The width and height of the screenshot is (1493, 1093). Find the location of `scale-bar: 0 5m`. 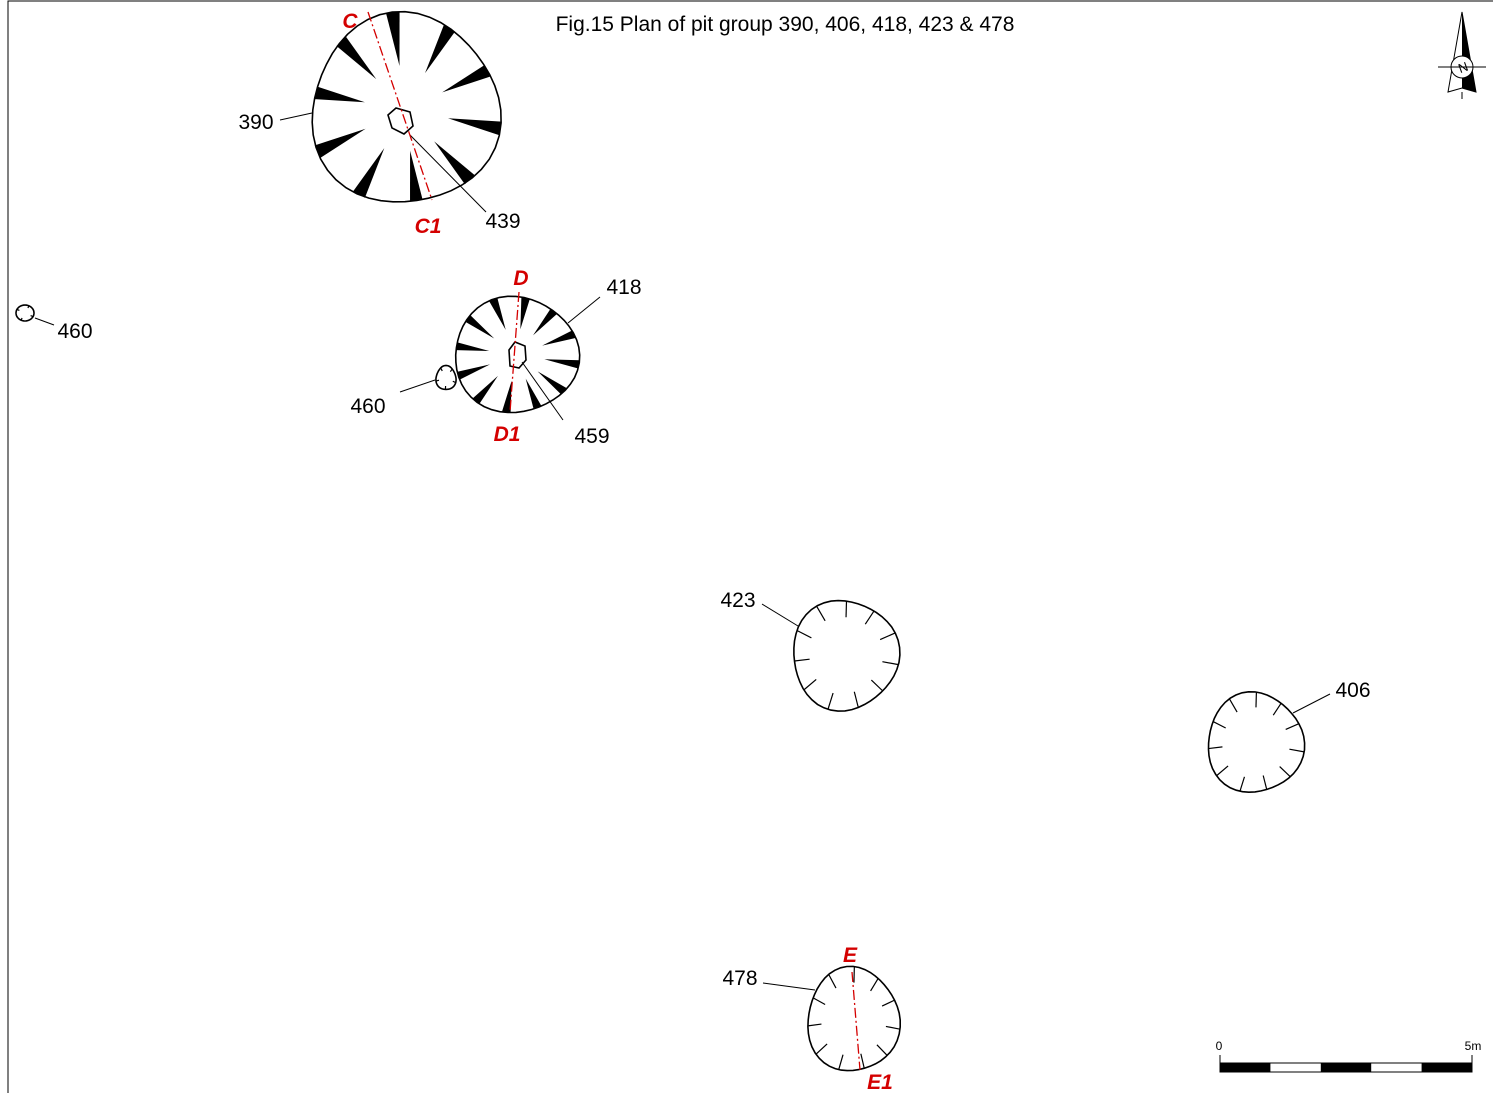

scale-bar: 0 5m is located at coordinates (1349, 1056).